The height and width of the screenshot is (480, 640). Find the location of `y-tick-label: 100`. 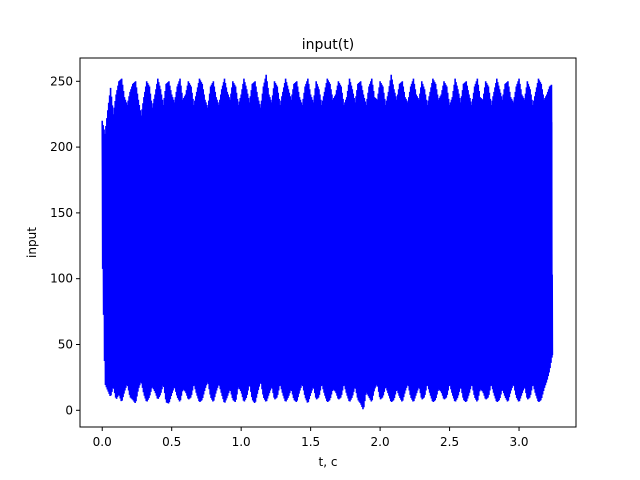

y-tick-label: 100 is located at coordinates (61, 279).